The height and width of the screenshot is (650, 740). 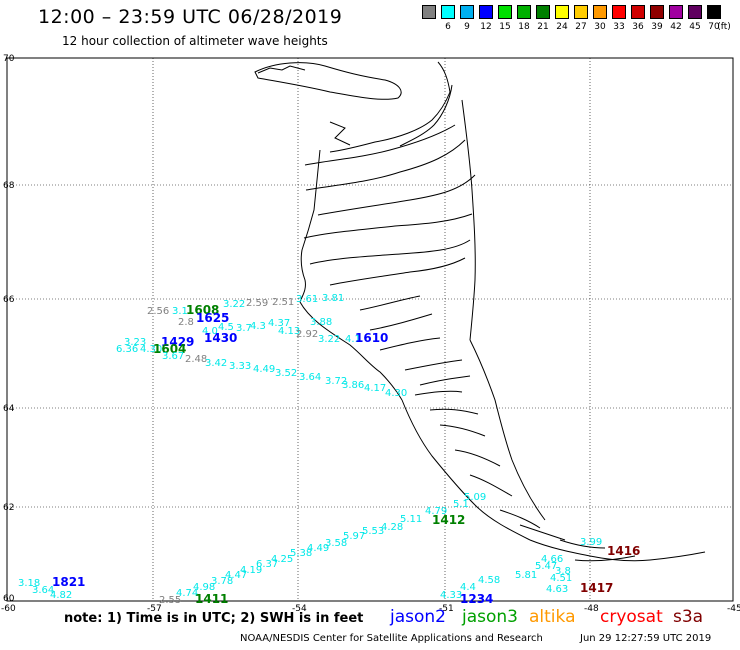 I want to click on wave-height-value: 6.36, so click(x=127, y=349).